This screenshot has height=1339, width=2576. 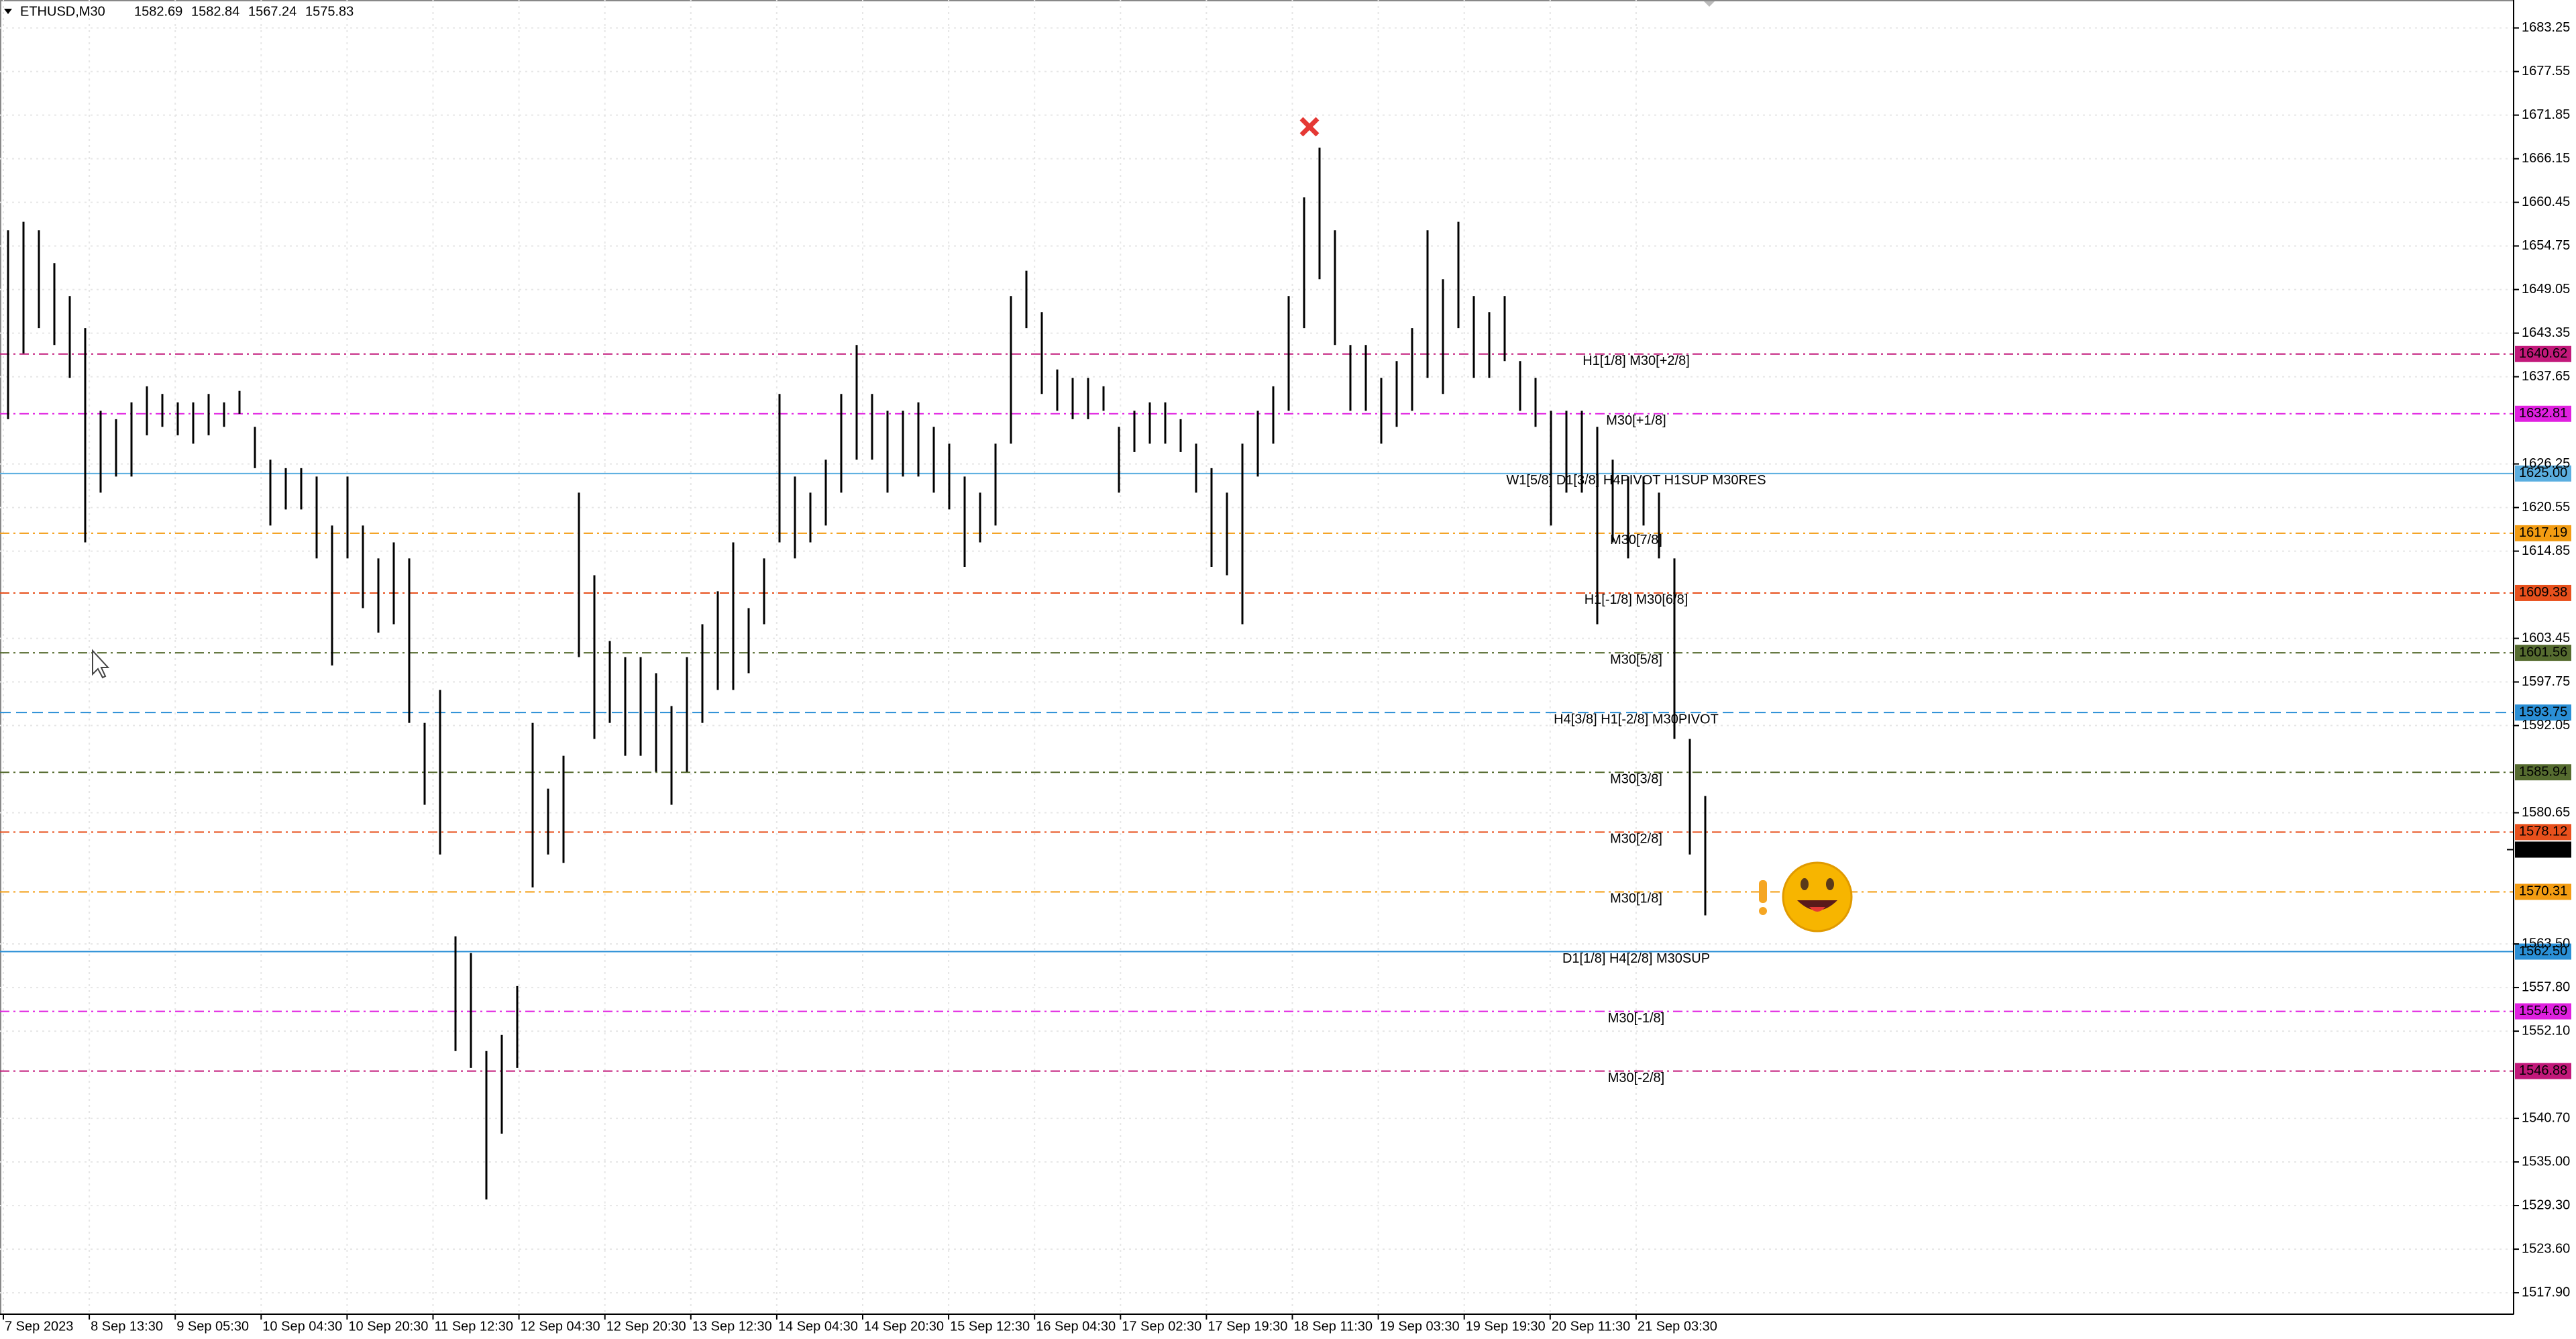 What do you see at coordinates (2546, 725) in the screenshot?
I see `y-tick-label: 1592.05` at bounding box center [2546, 725].